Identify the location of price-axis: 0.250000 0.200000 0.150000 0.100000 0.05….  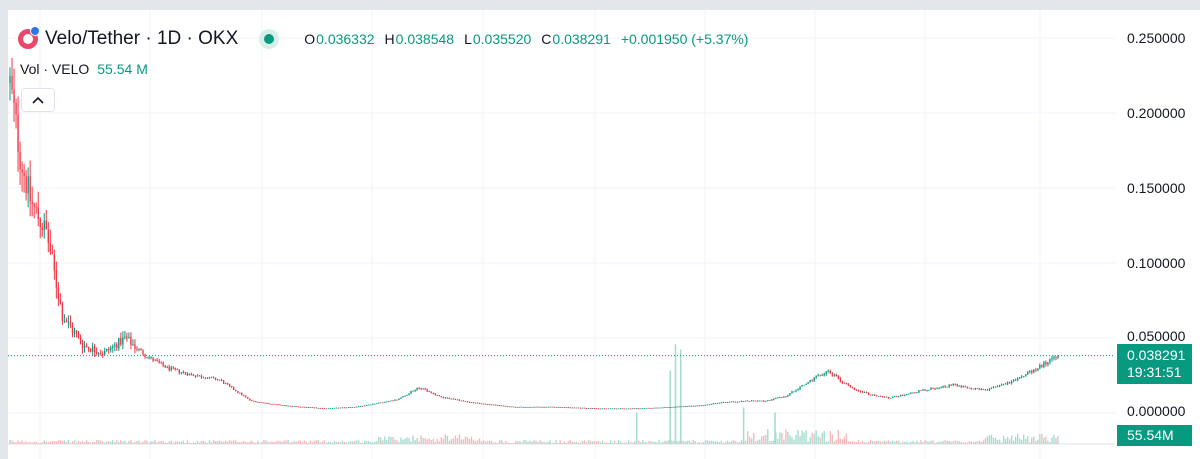
(1158, 229).